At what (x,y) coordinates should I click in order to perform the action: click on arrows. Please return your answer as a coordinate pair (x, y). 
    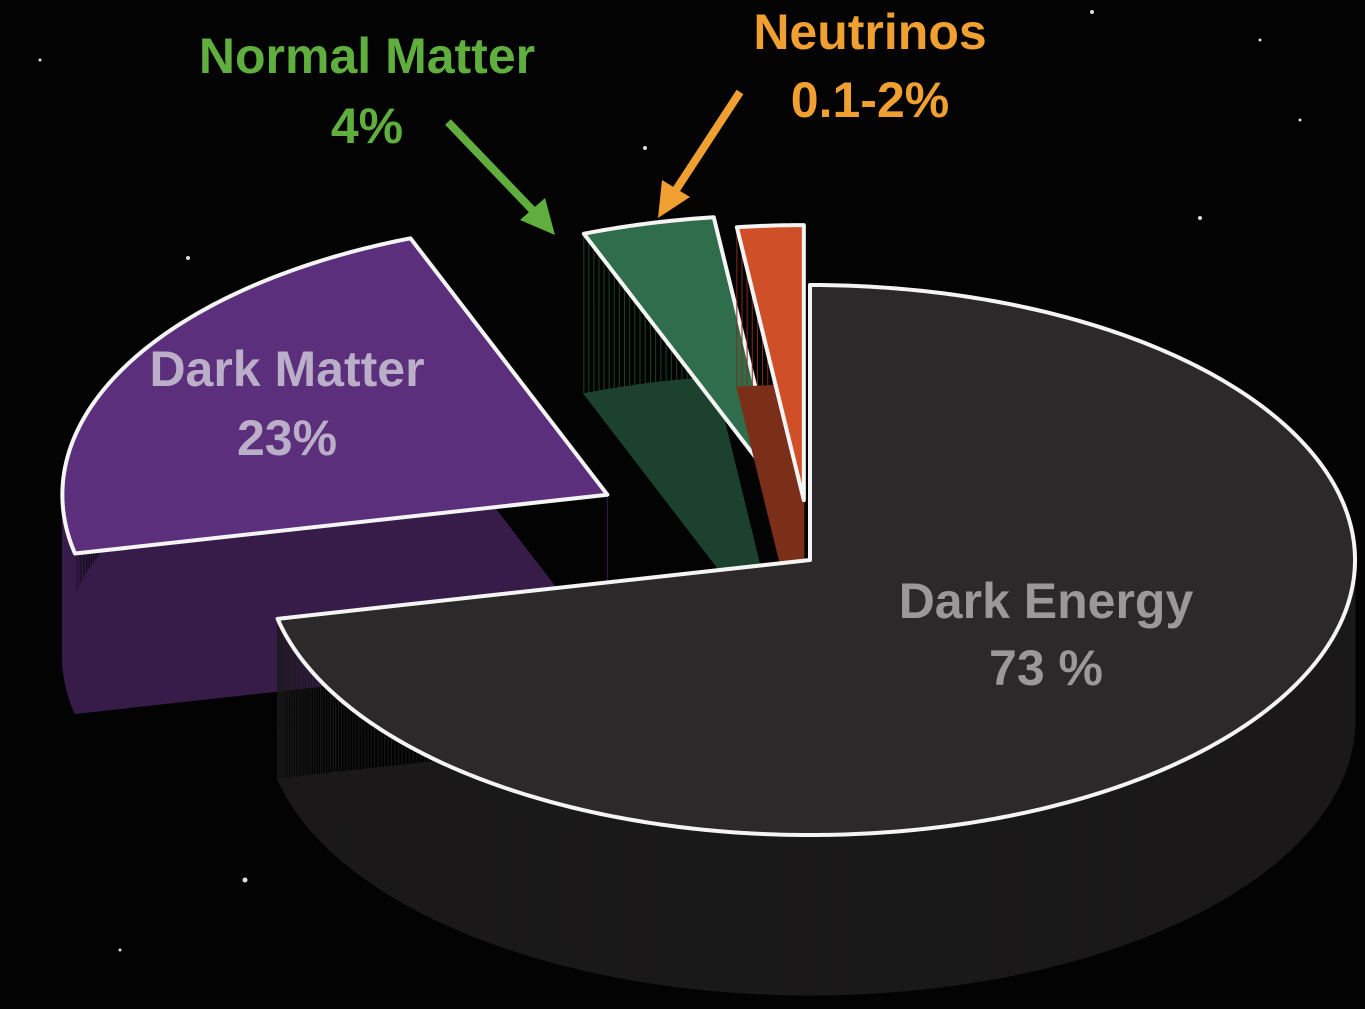
    Looking at the image, I should click on (594, 162).